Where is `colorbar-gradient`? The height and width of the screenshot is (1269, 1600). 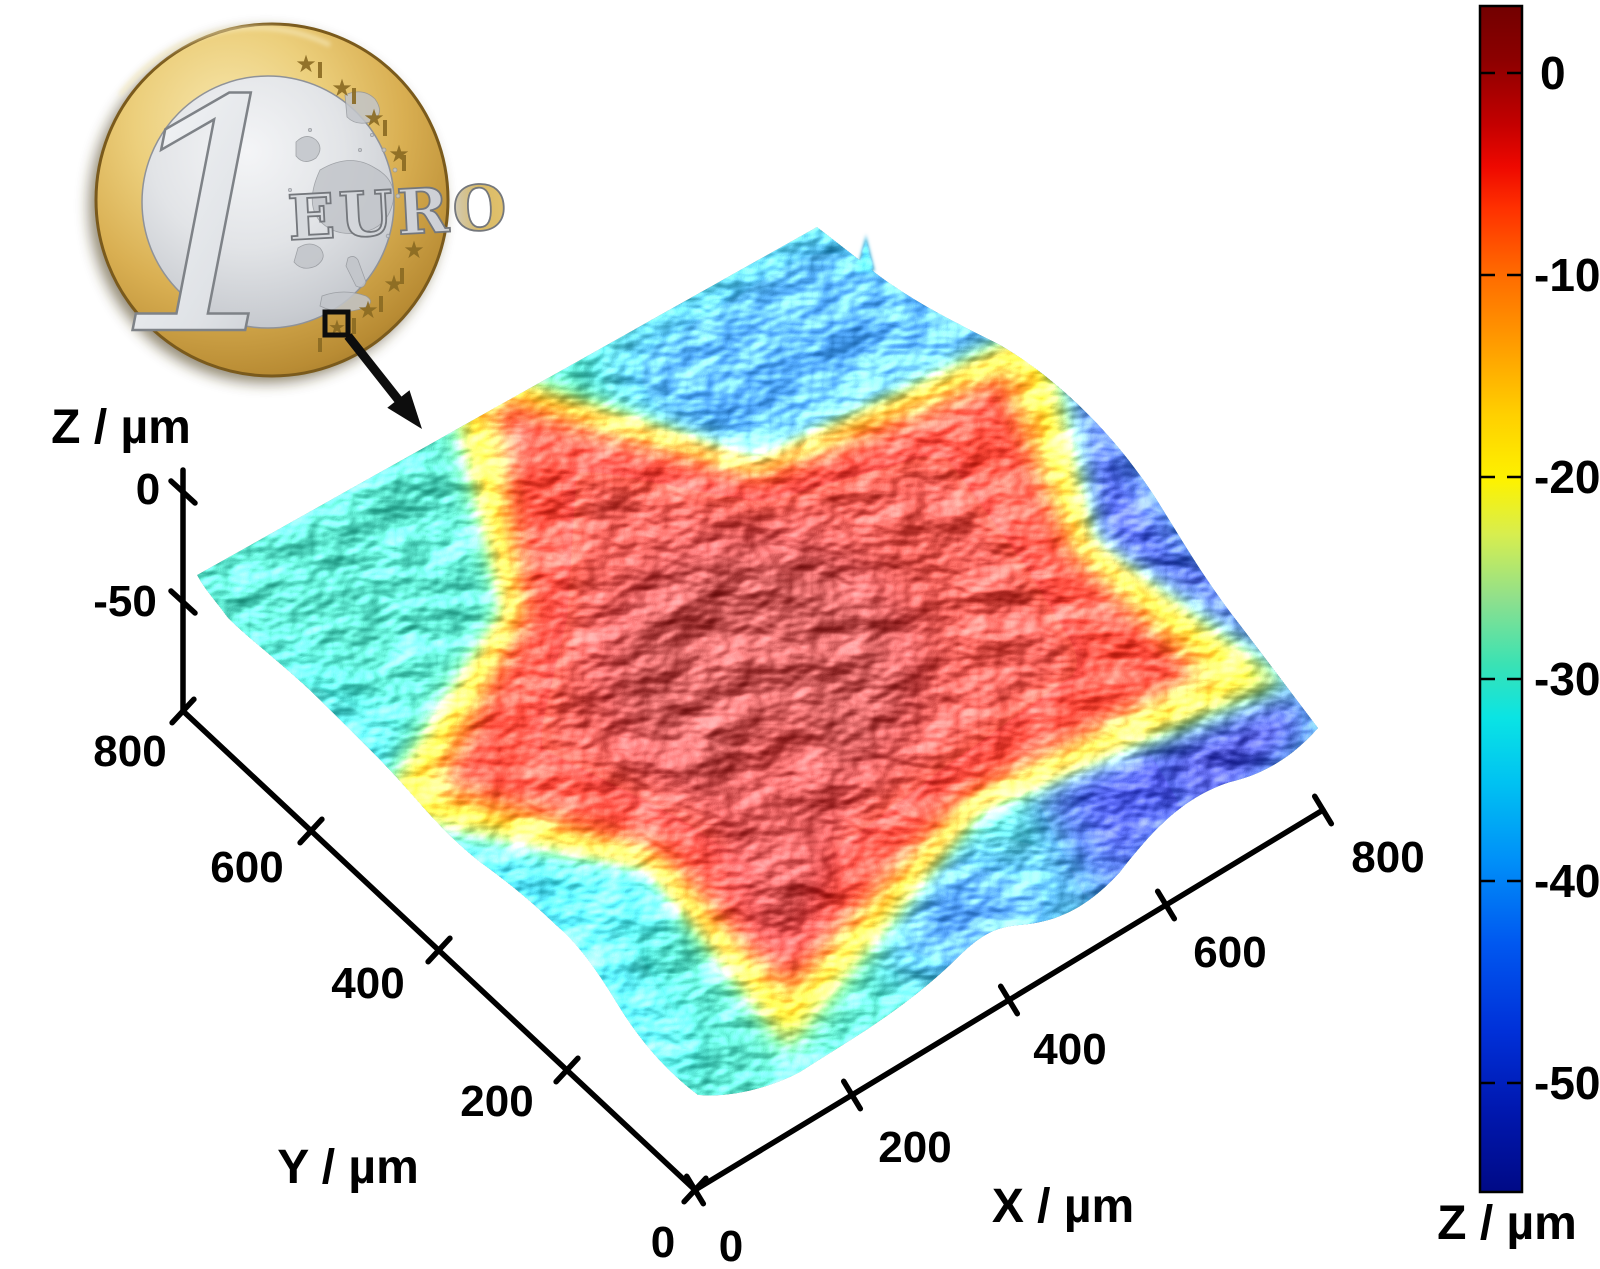 colorbar-gradient is located at coordinates (1501, 599).